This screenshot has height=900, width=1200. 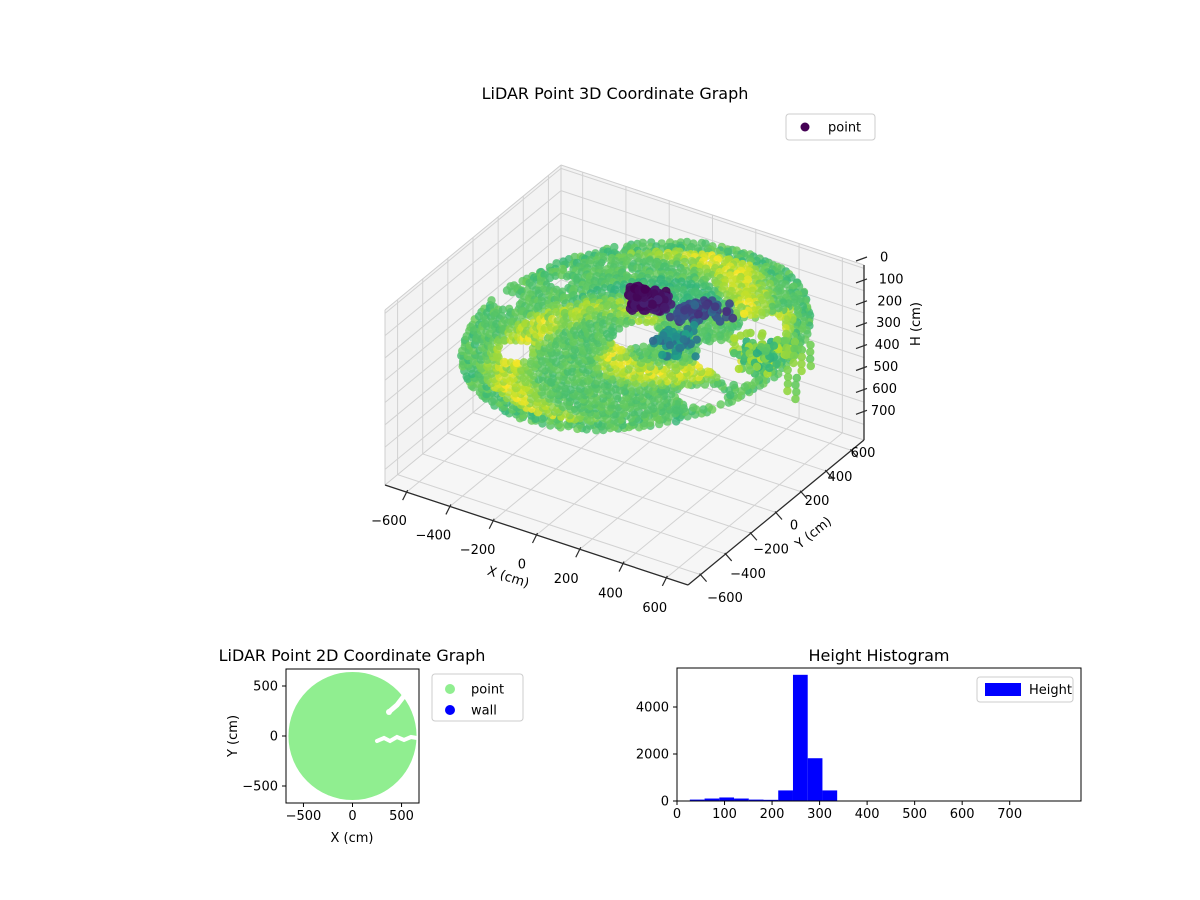 What do you see at coordinates (748, 574) in the screenshot?
I see `tick-label: −400` at bounding box center [748, 574].